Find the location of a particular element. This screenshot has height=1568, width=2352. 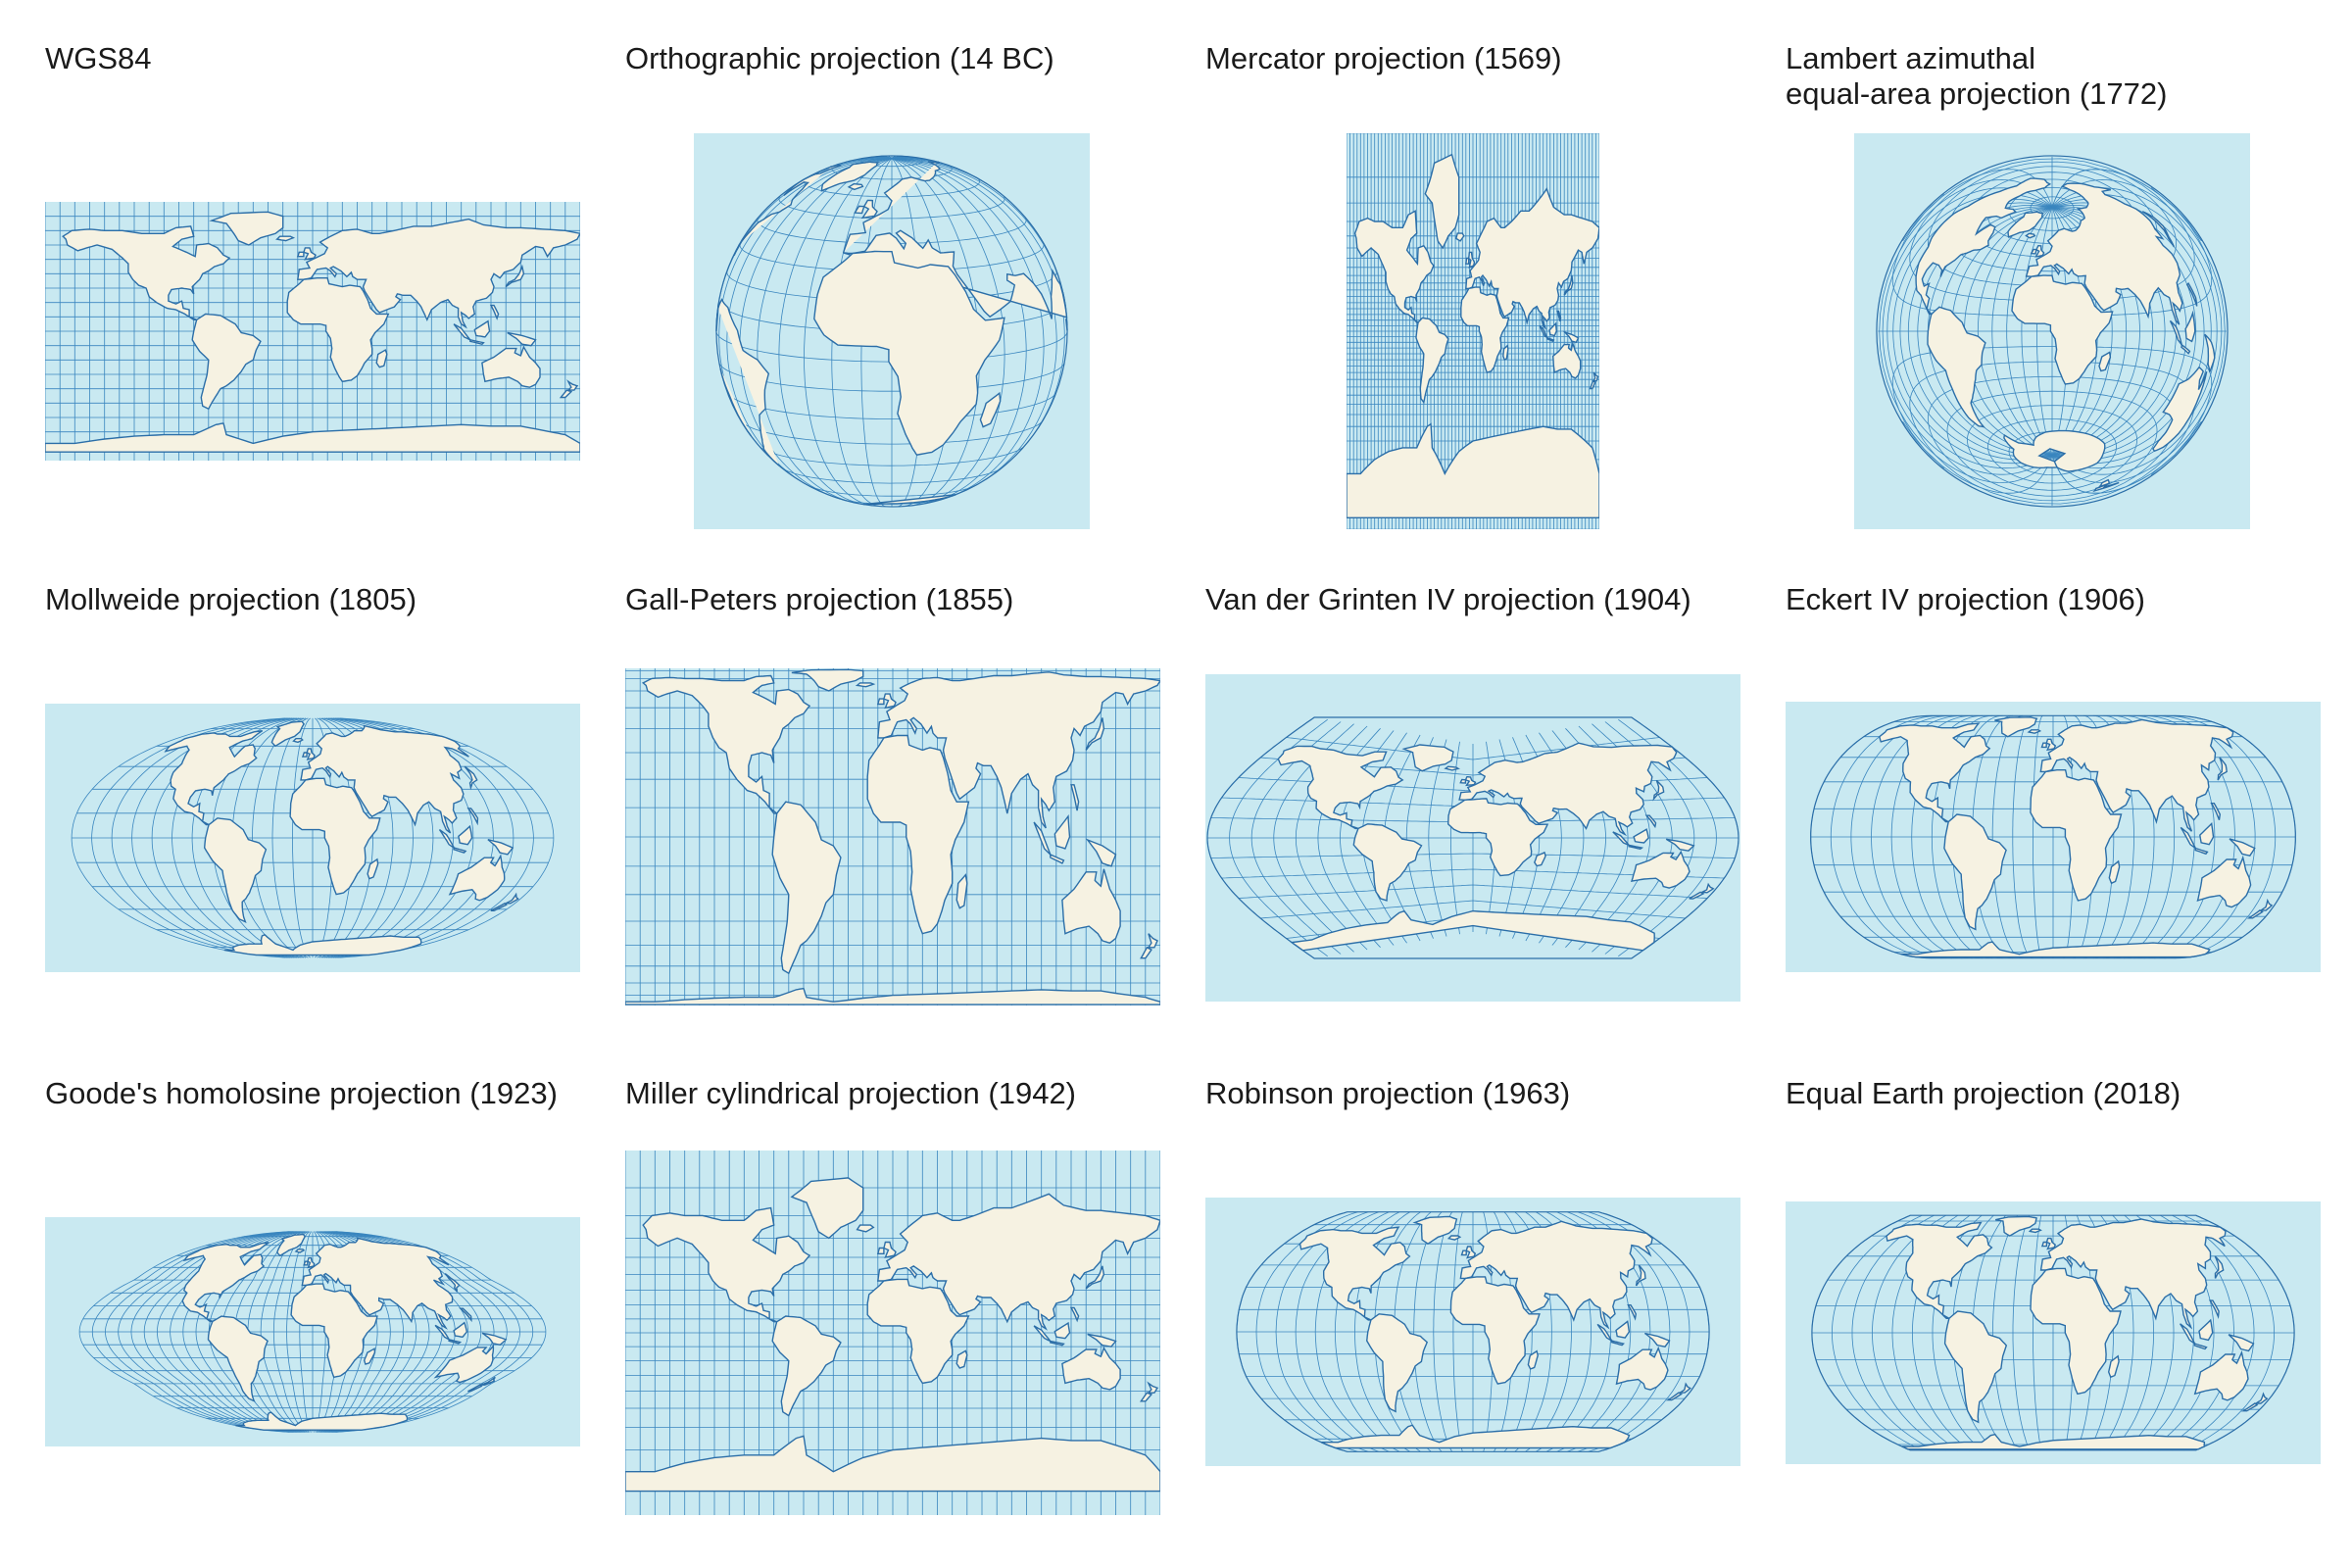

panel-title: Equal Earth projection (2018) is located at coordinates (1983, 1093).